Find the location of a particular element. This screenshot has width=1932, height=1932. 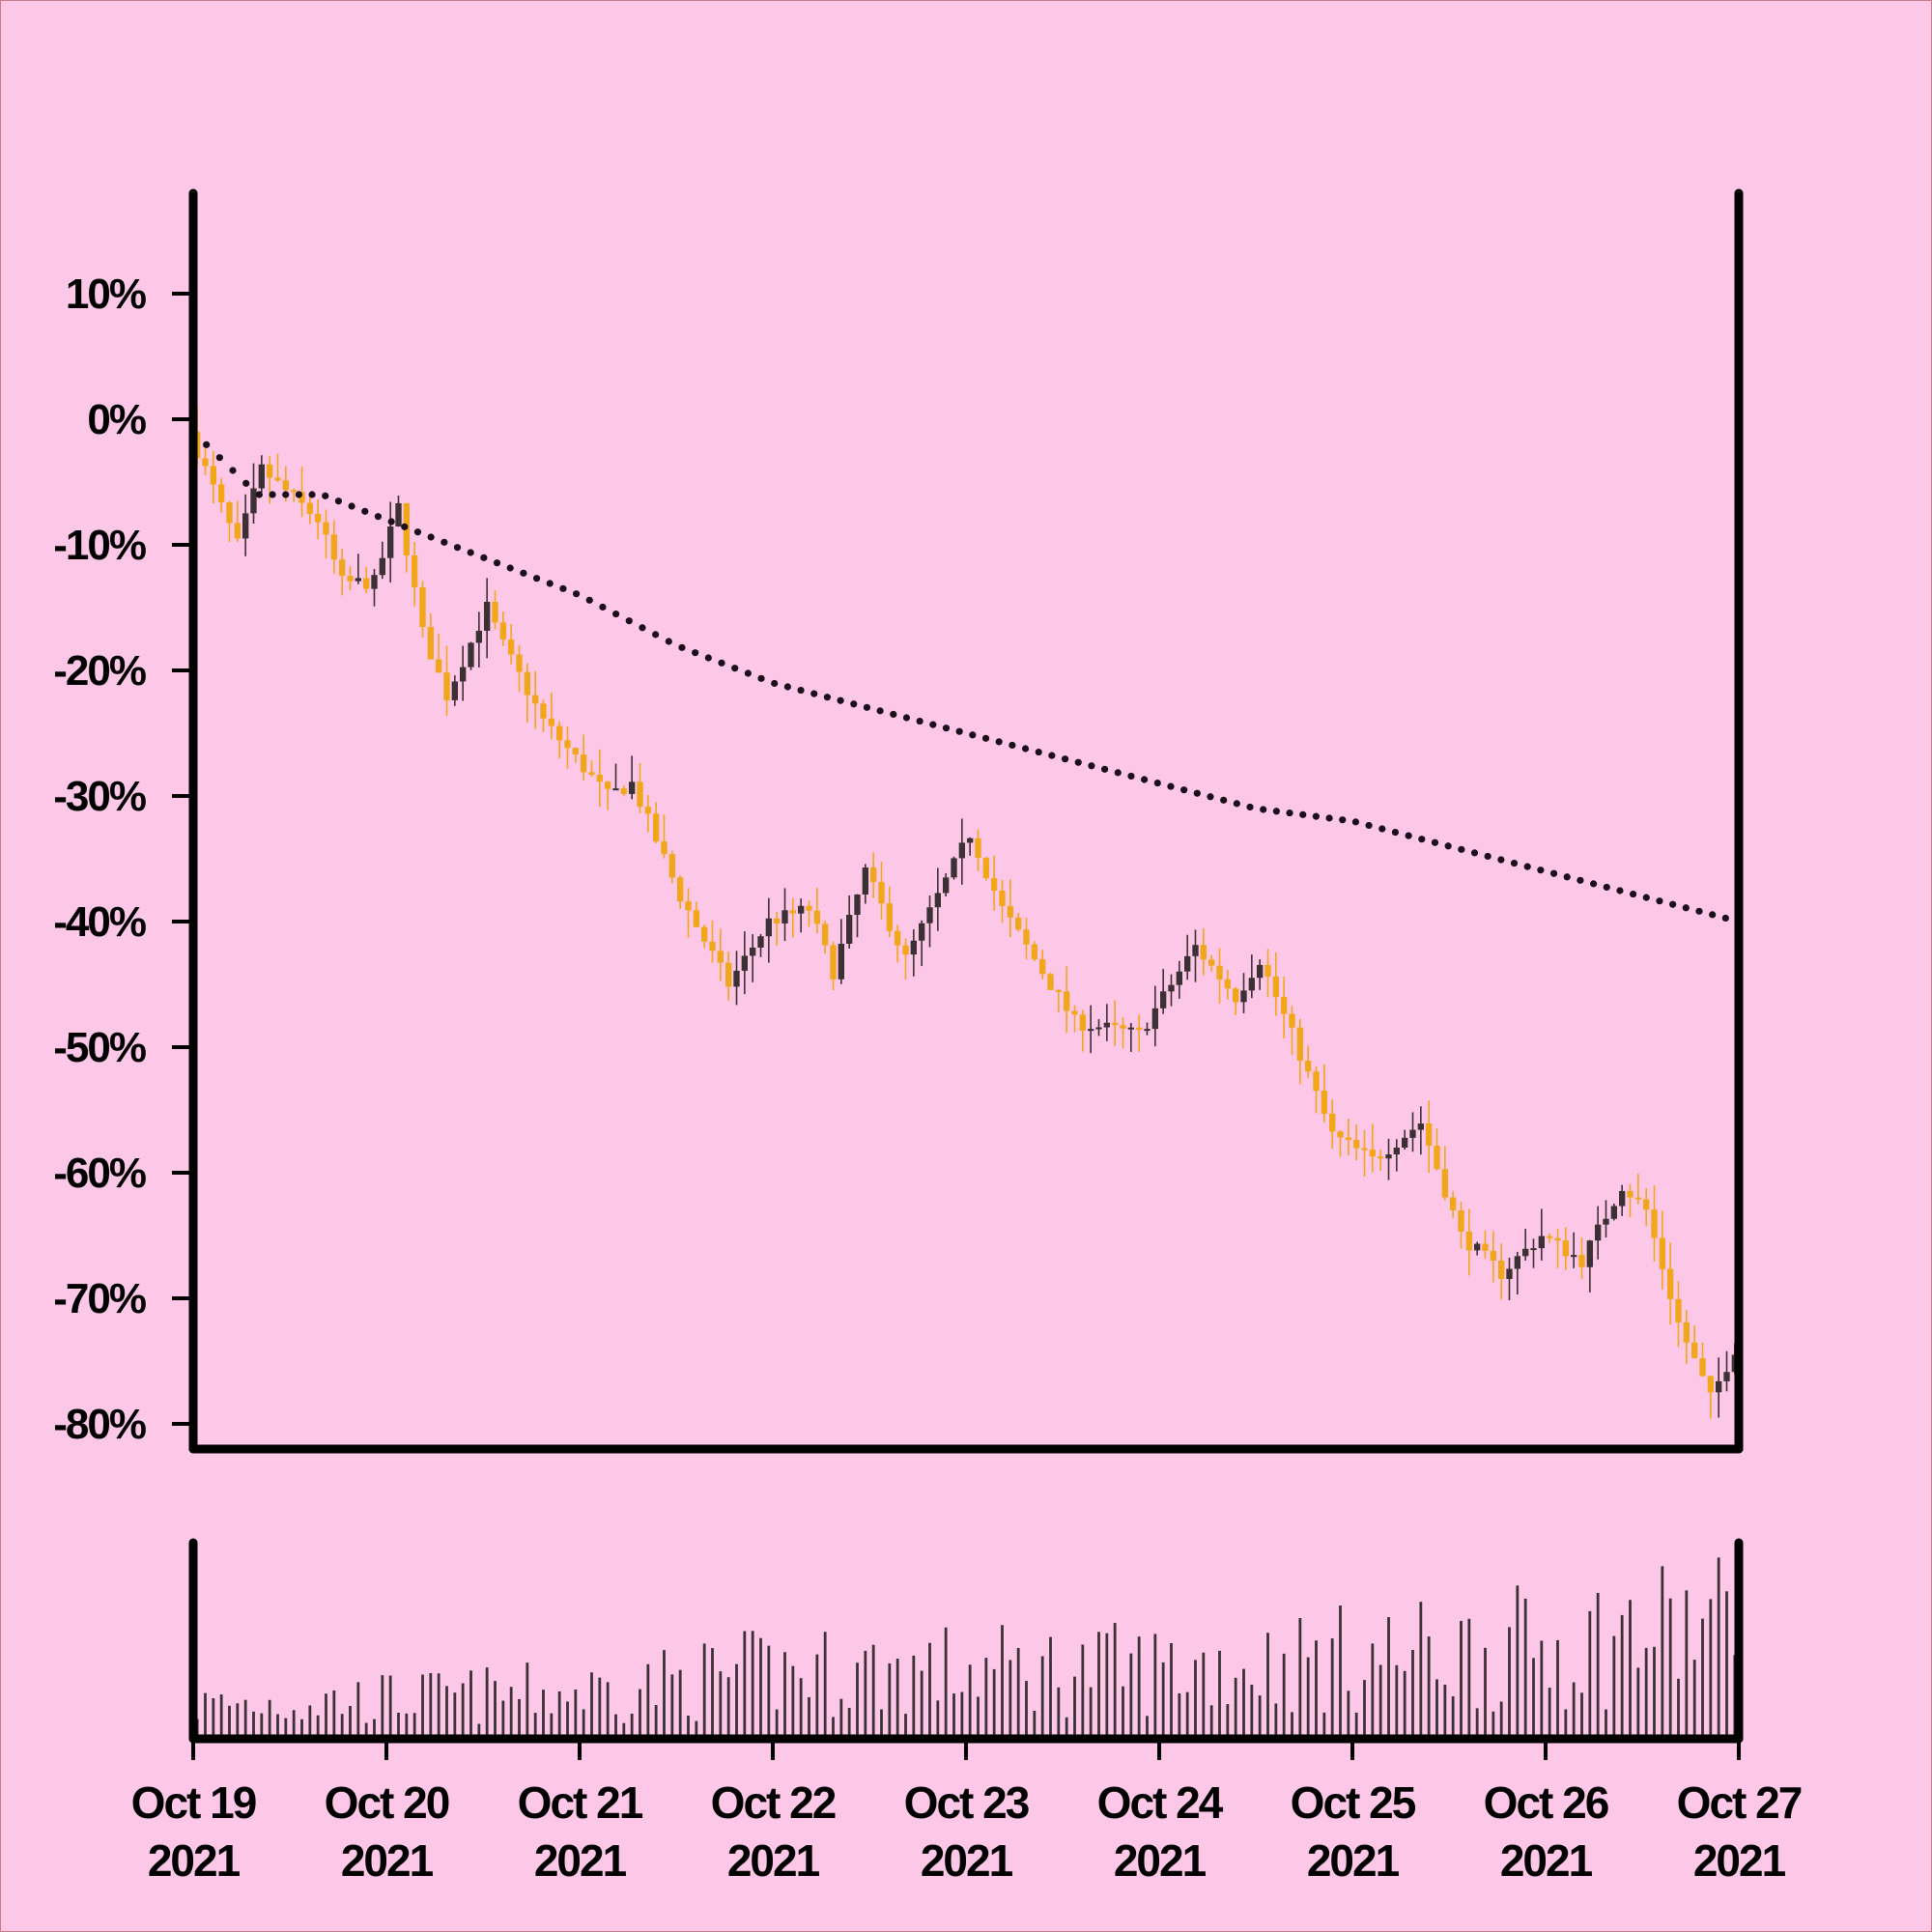

y-tick-label: 0% is located at coordinates (116, 419).